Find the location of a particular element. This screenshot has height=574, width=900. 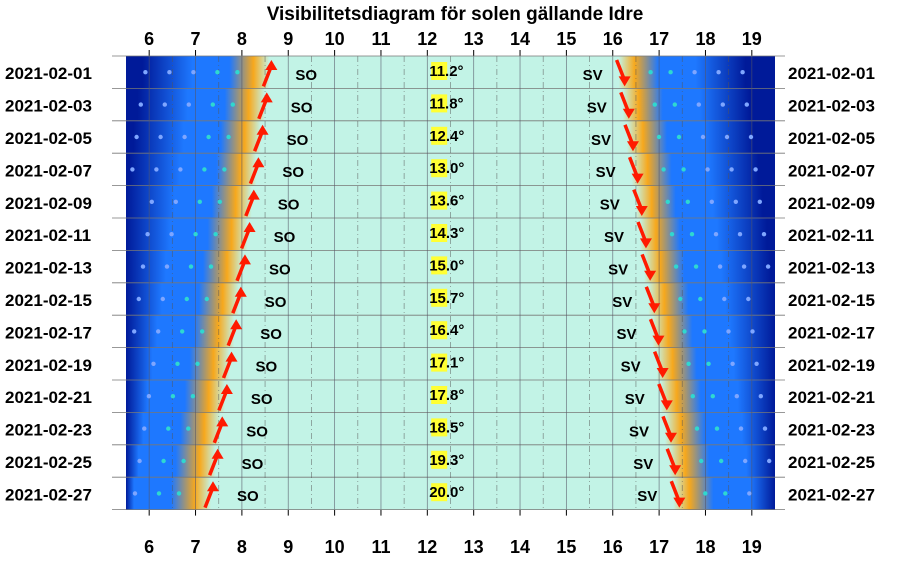

max-altitude-label: 15.7° is located at coordinates (446, 298).